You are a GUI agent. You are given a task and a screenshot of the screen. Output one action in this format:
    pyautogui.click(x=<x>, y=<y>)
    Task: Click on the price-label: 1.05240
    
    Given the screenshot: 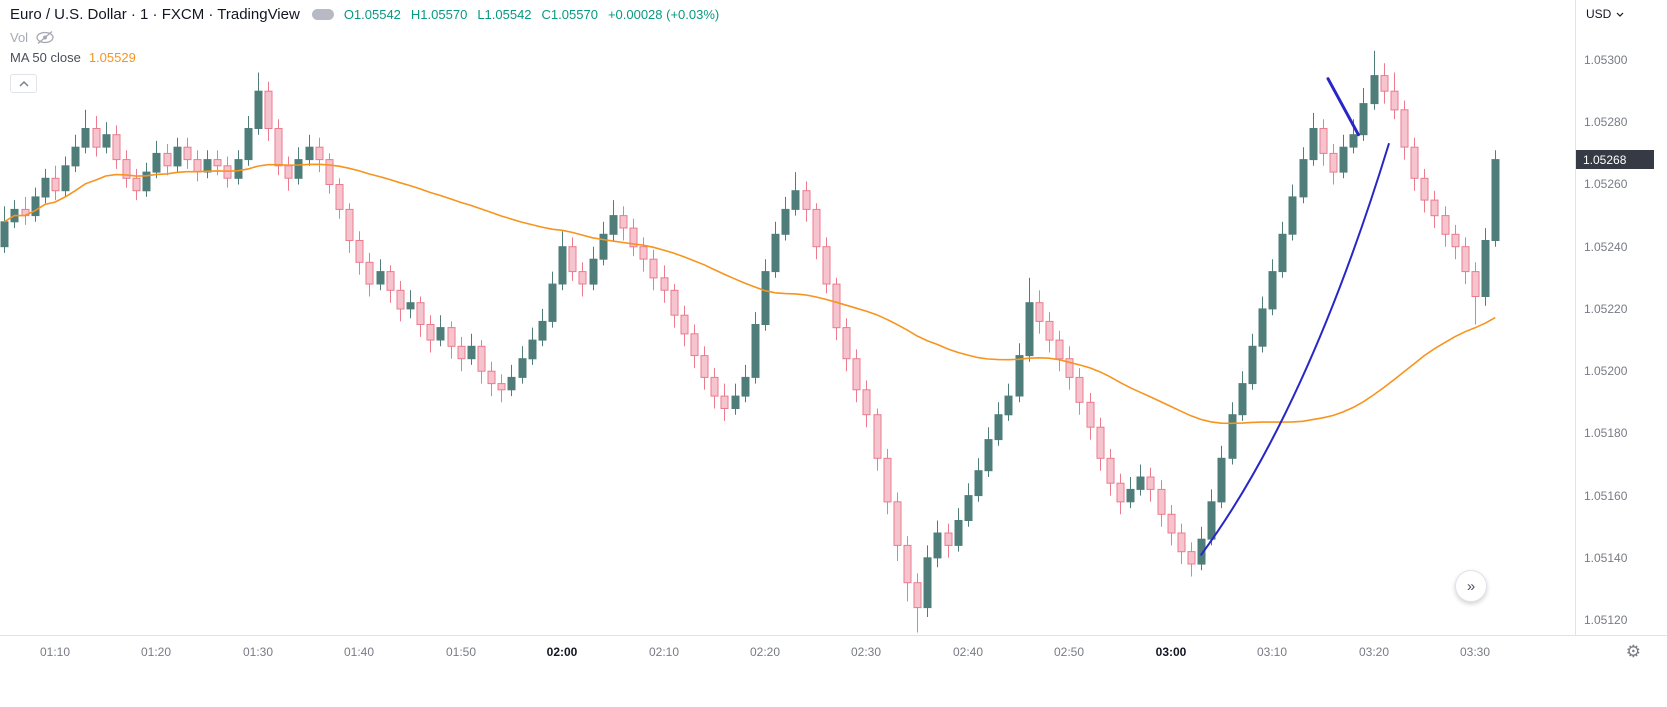 What is the action you would take?
    pyautogui.click(x=1606, y=247)
    